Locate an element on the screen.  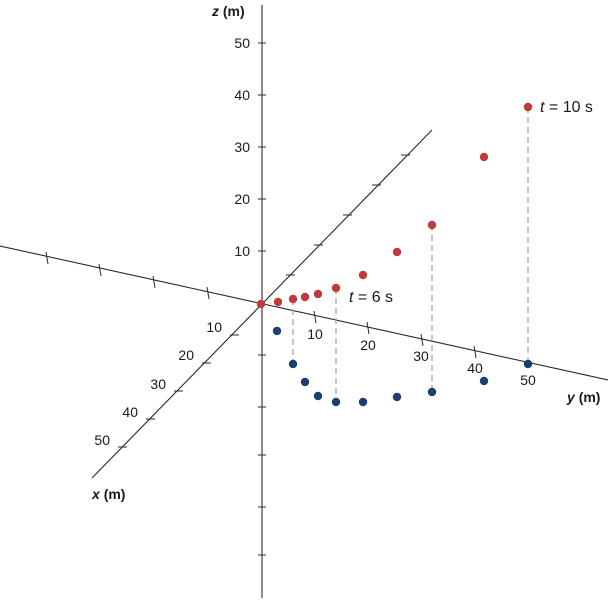
x-axis-title: x (m) is located at coordinates (108, 494).